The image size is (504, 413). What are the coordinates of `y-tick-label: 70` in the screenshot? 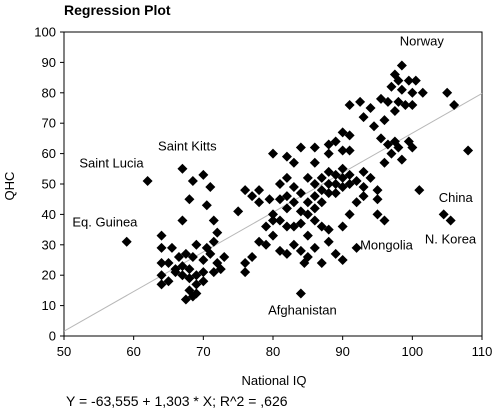 It's located at (49, 123).